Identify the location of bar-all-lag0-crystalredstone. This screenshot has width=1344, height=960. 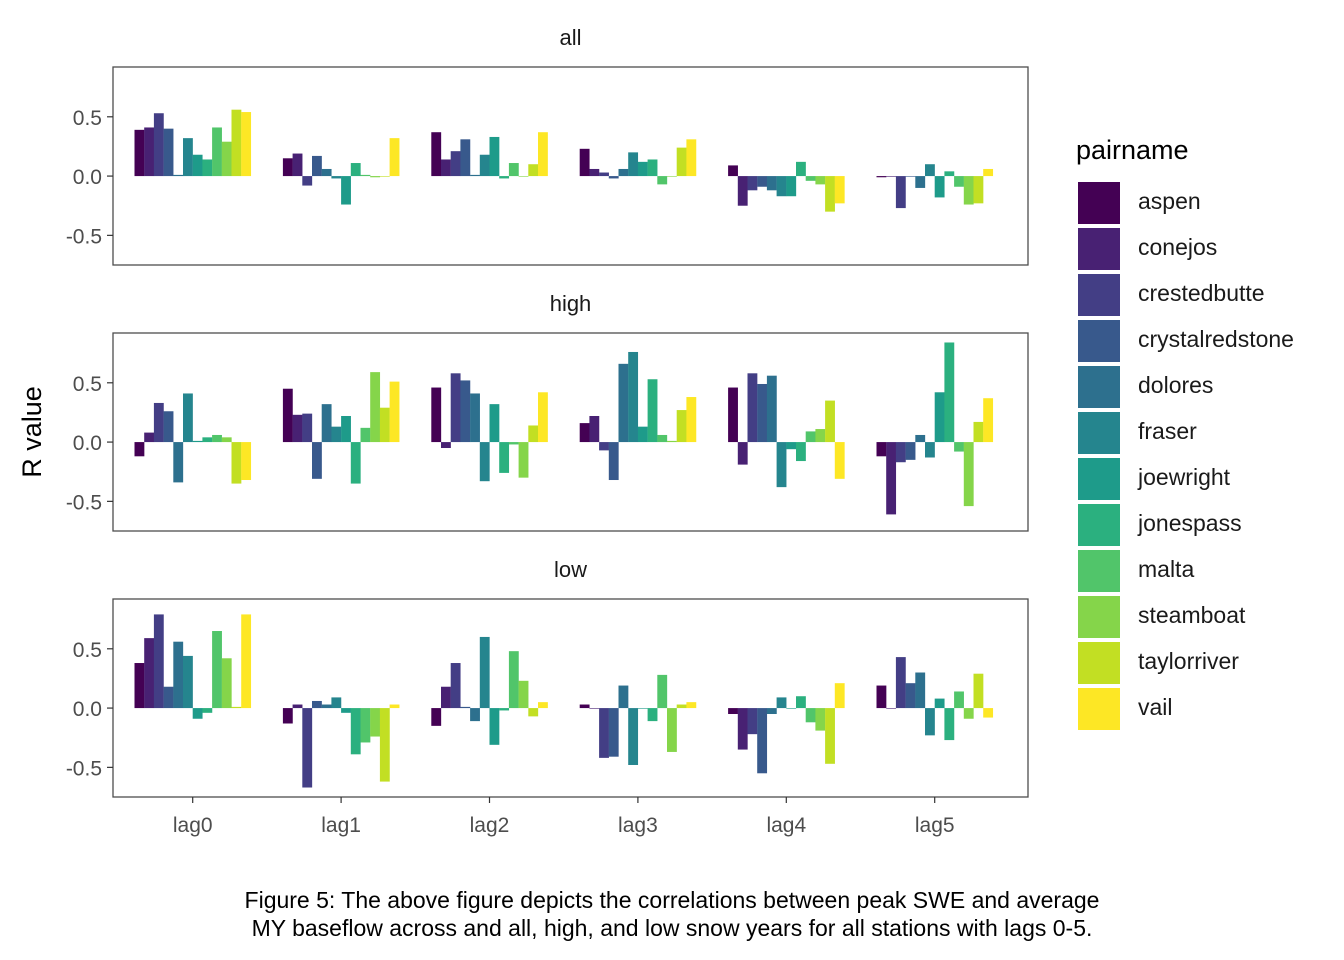
(168, 152).